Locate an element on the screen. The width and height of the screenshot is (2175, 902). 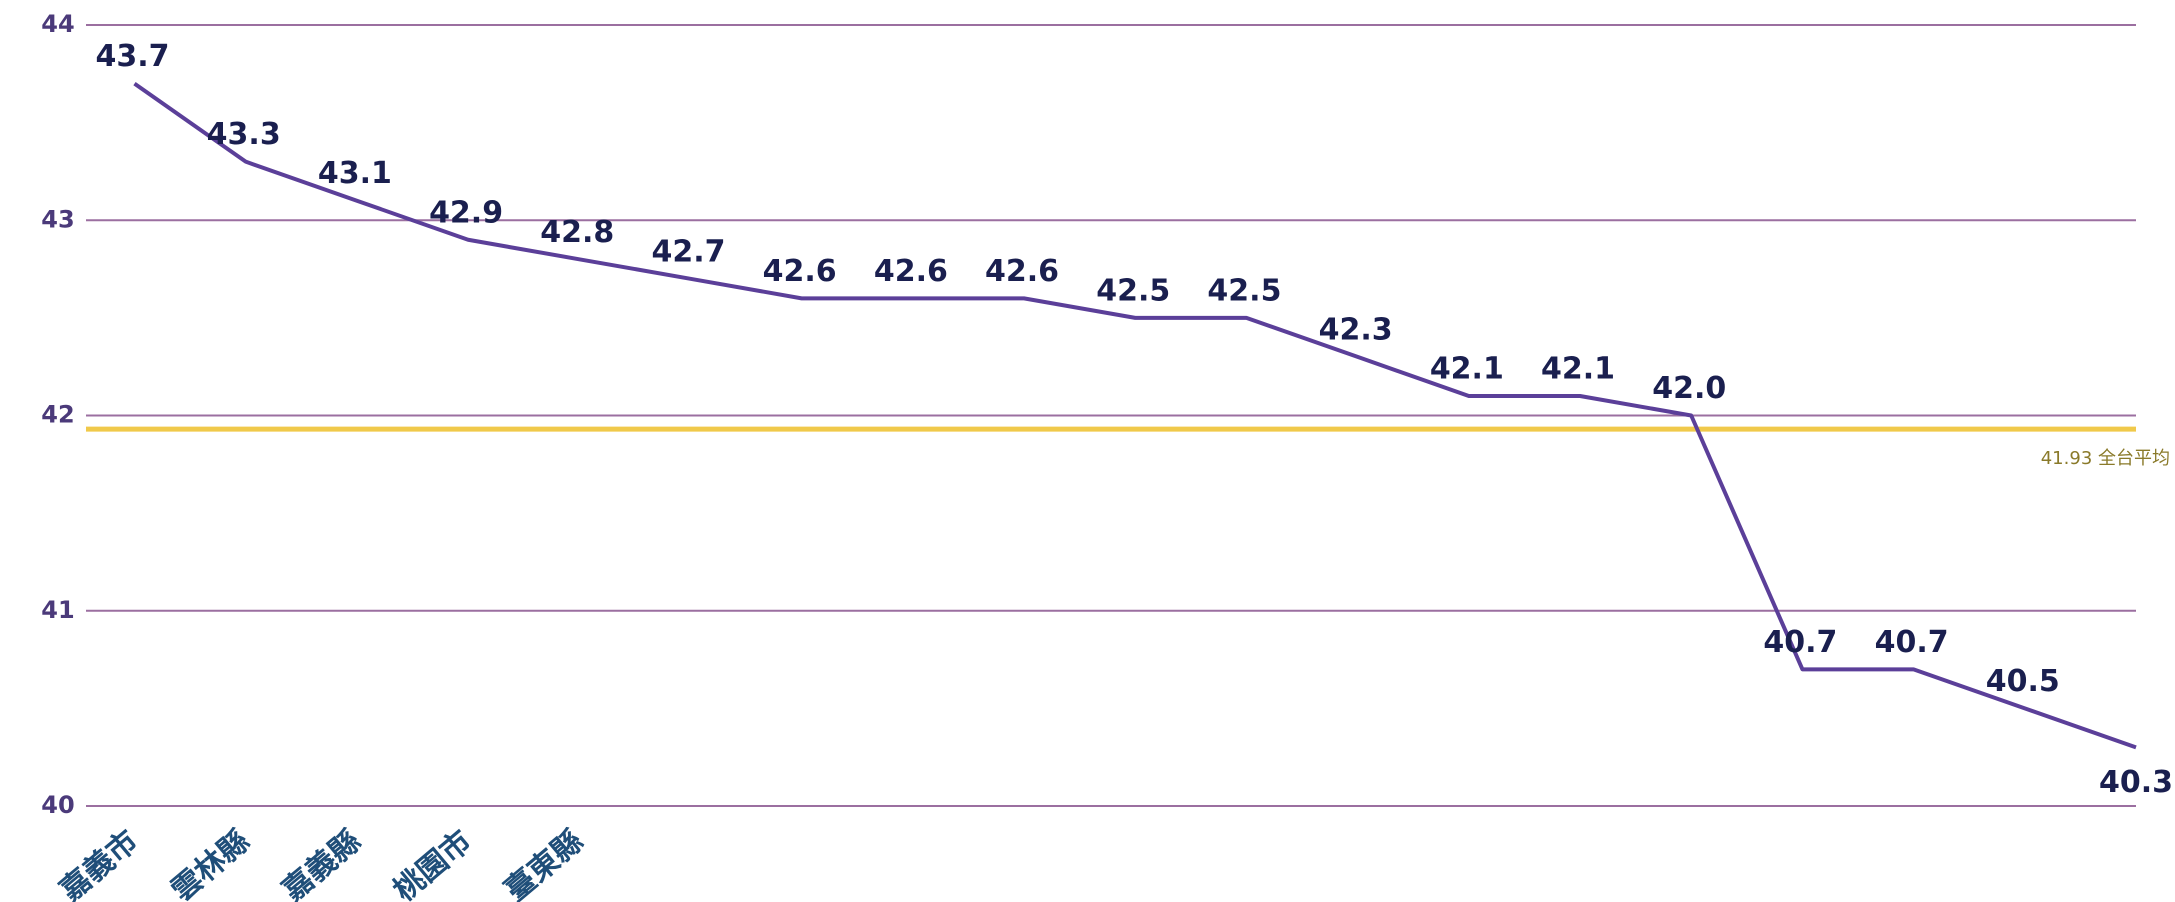
data-label: 43.7 is located at coordinates (132, 56).